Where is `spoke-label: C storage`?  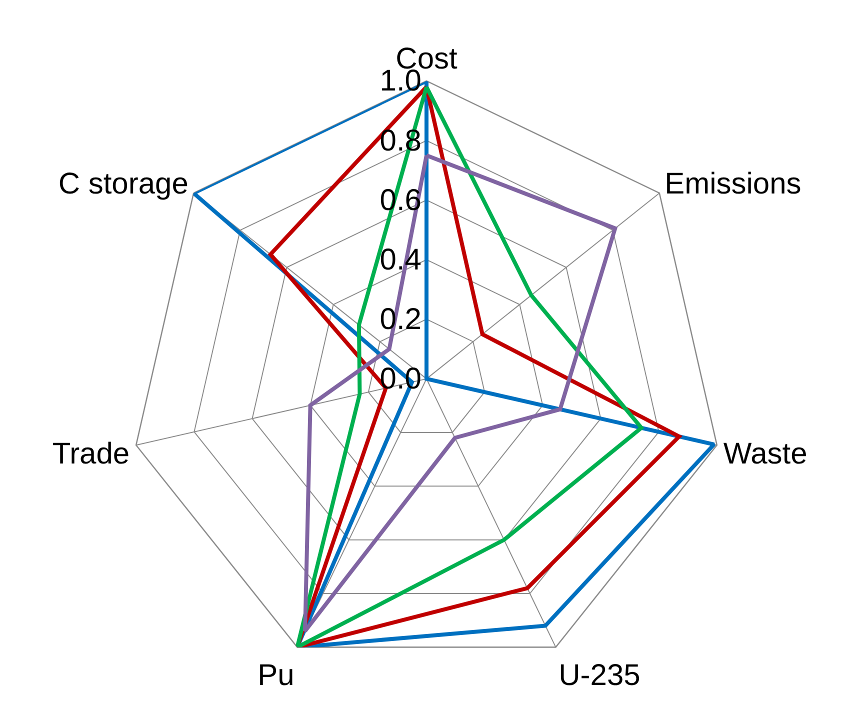
spoke-label: C storage is located at coordinates (123, 183).